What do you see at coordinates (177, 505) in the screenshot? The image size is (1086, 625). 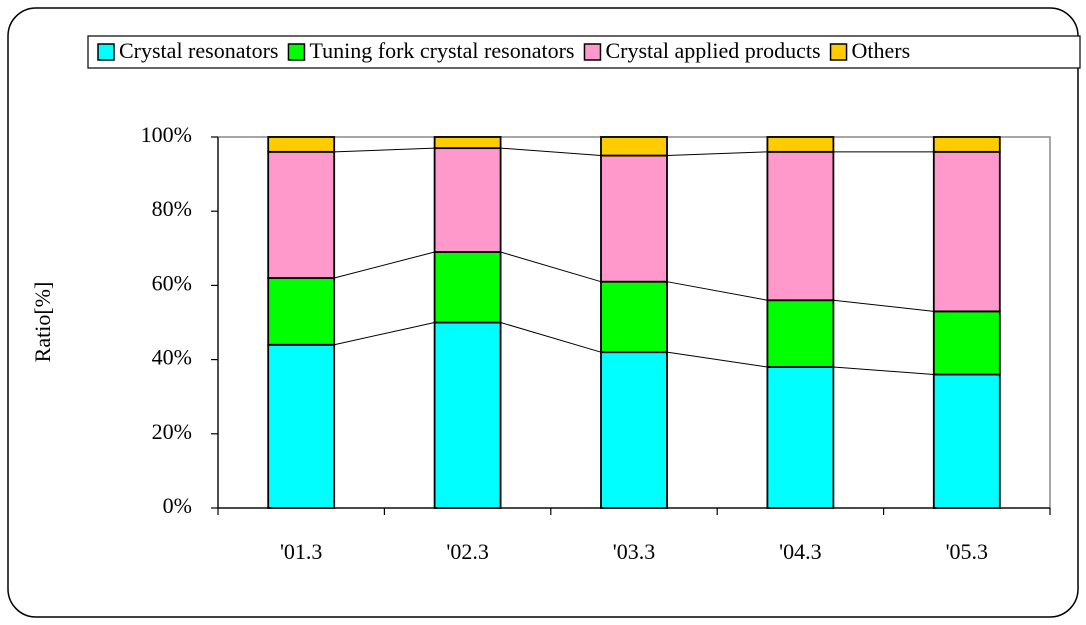 I see `y-tick-label: 0%` at bounding box center [177, 505].